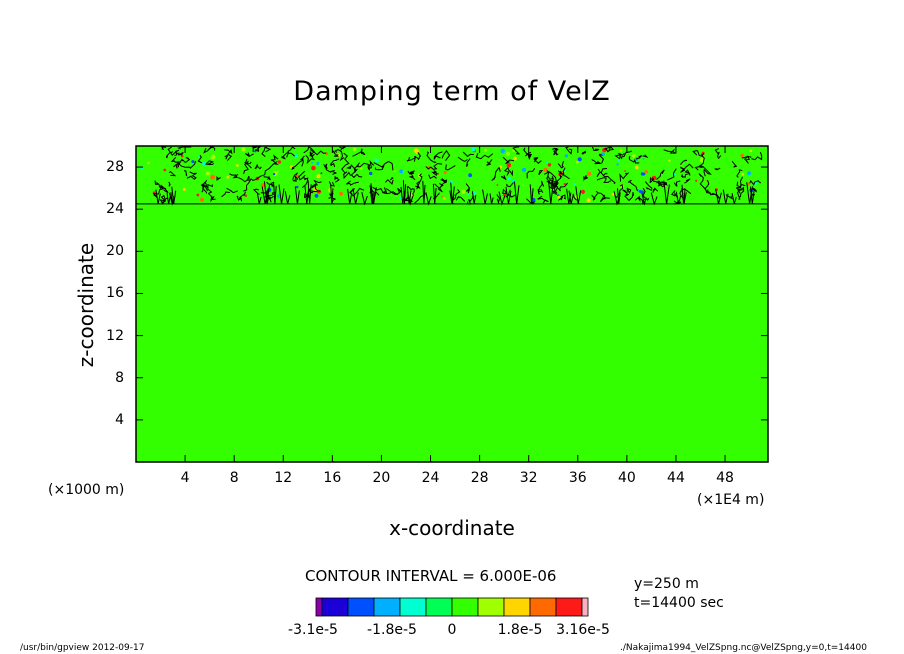  Describe the element at coordinates (332, 478) in the screenshot. I see `x-tick-label: 16` at that location.